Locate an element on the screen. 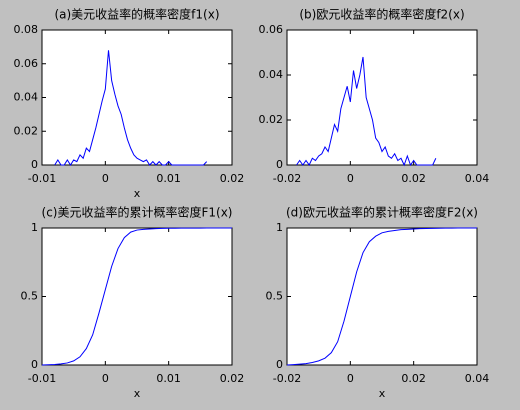  subplot-title: (a)美元收益率的概率密度f1(x) is located at coordinates (136, 14).